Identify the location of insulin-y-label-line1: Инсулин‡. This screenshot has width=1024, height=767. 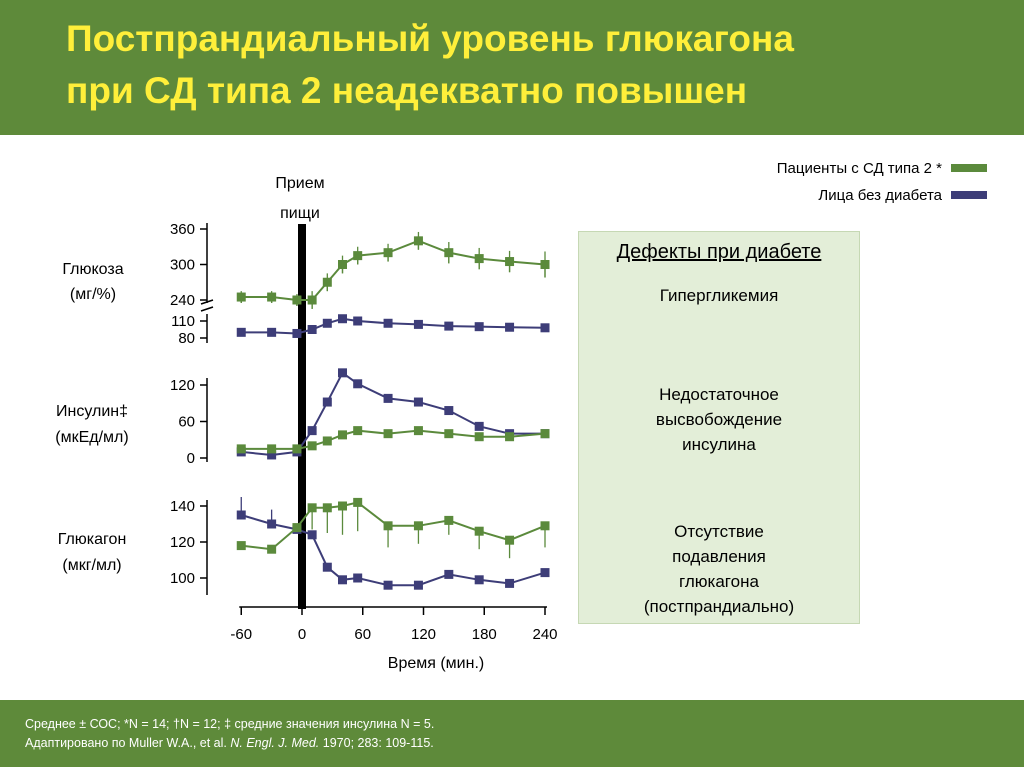
(92, 411).